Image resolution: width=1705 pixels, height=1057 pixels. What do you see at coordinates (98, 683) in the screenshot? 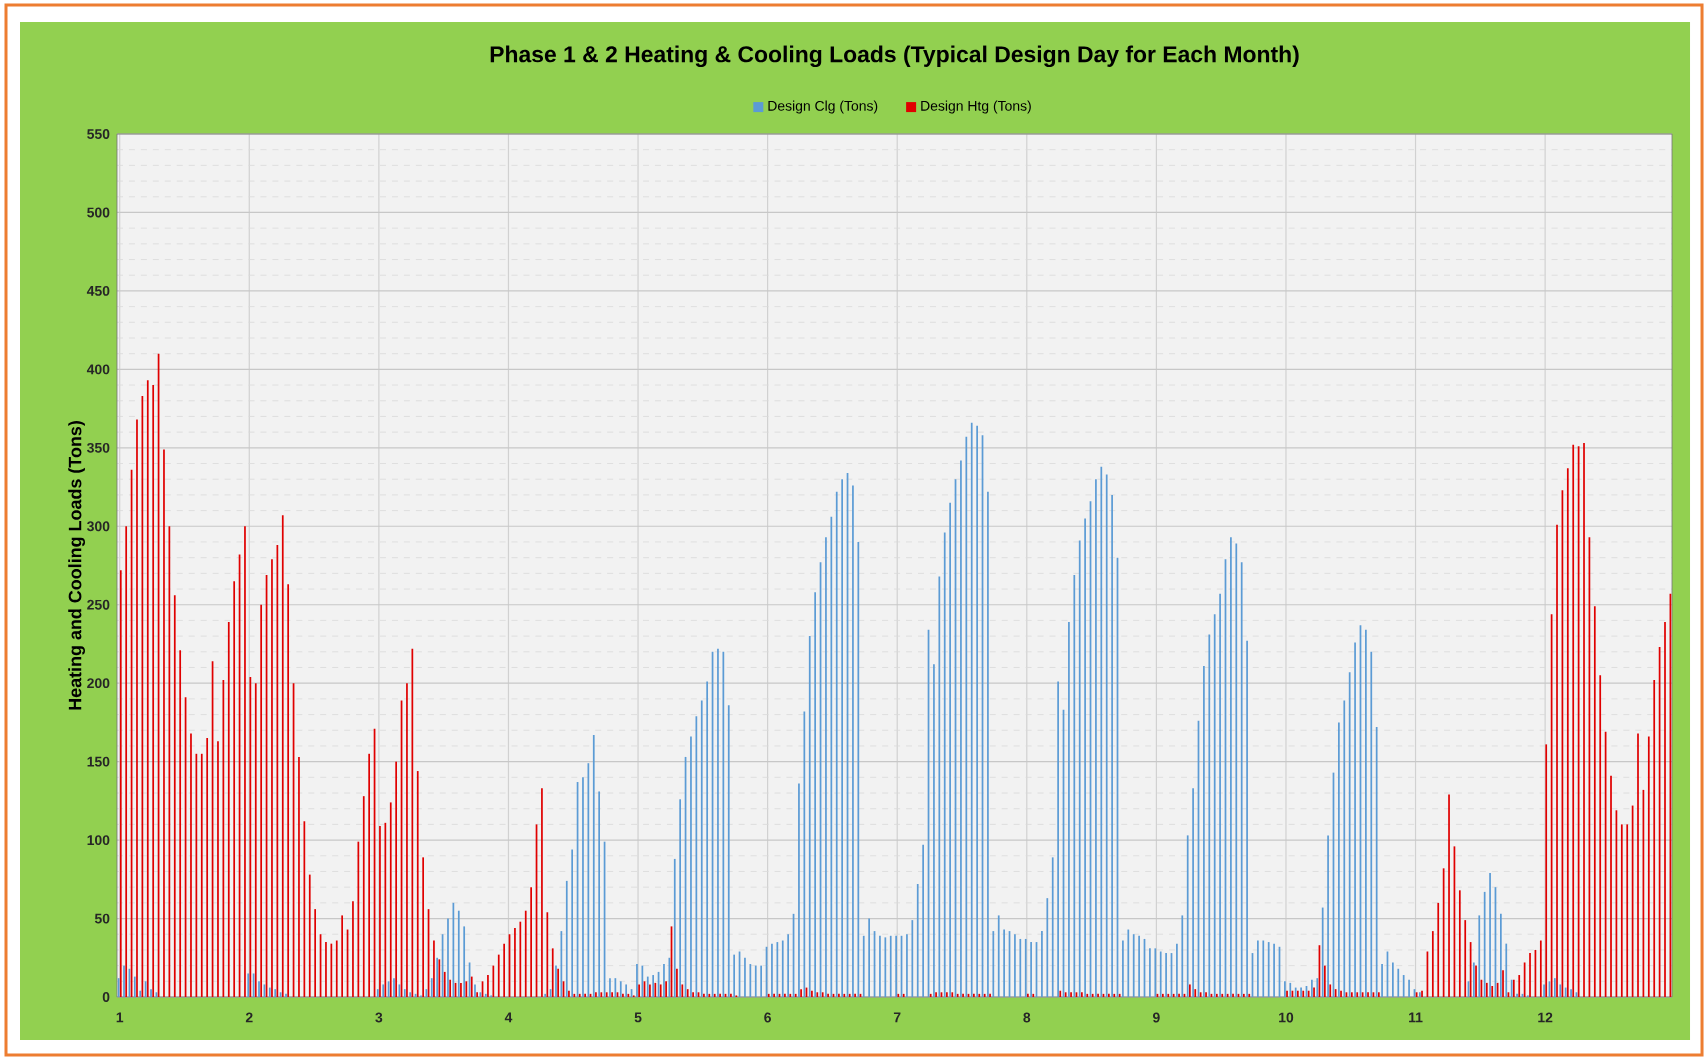
I see `y-tick-label: 200` at bounding box center [98, 683].